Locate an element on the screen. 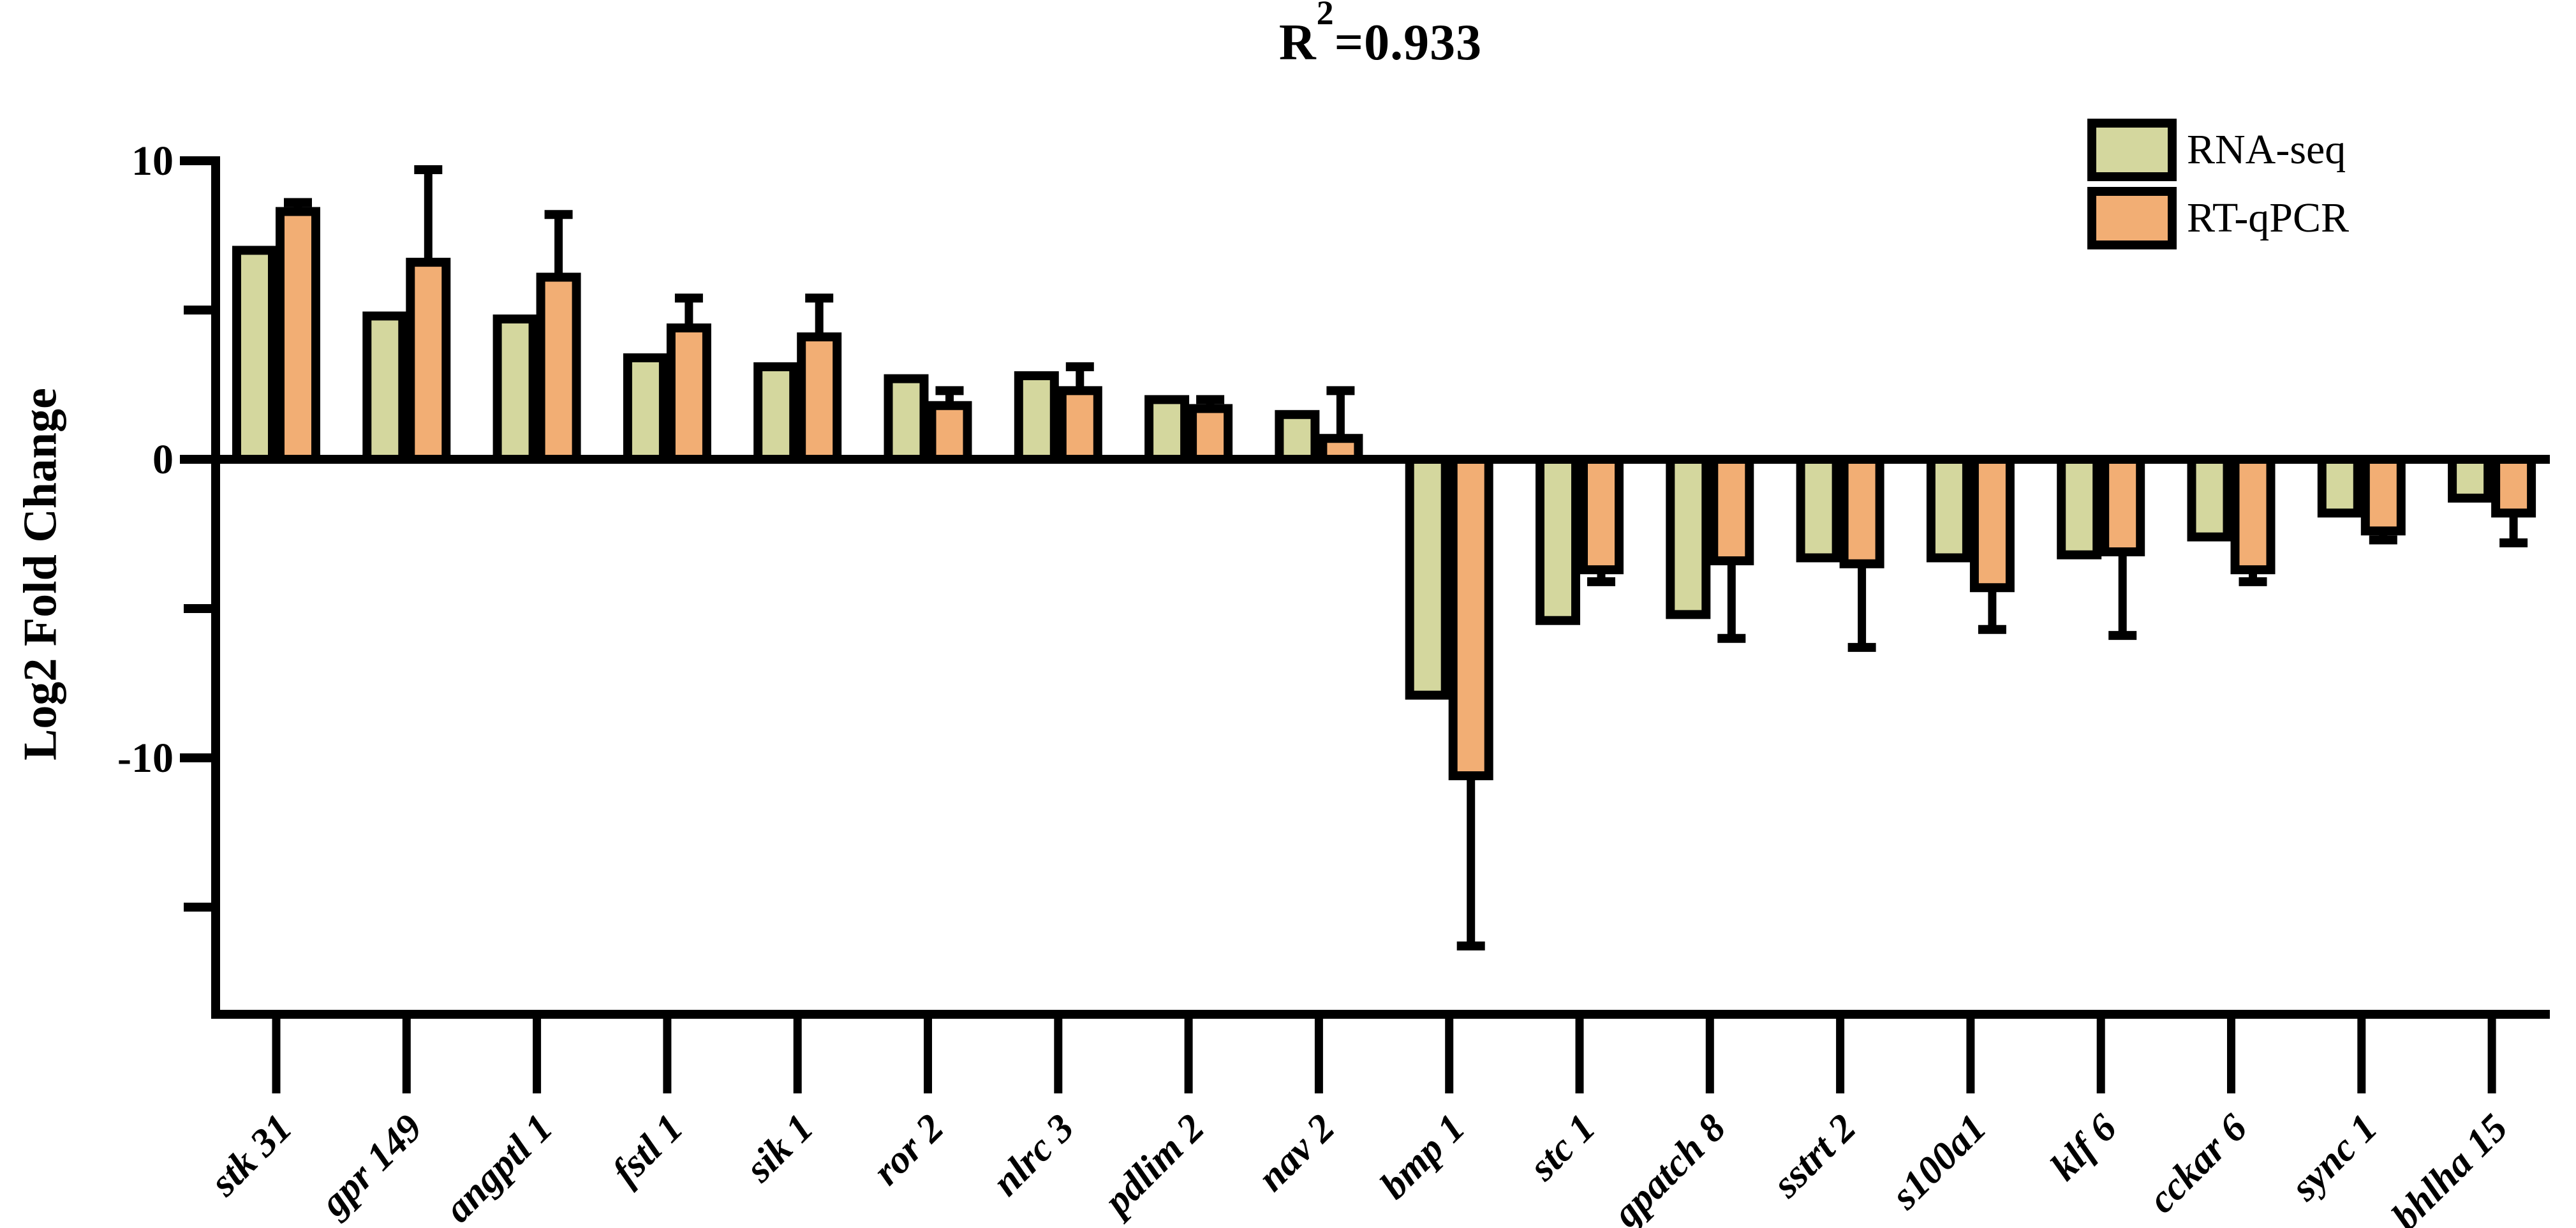  x-label-klf-6: klf 6 is located at coordinates (2083, 1147).